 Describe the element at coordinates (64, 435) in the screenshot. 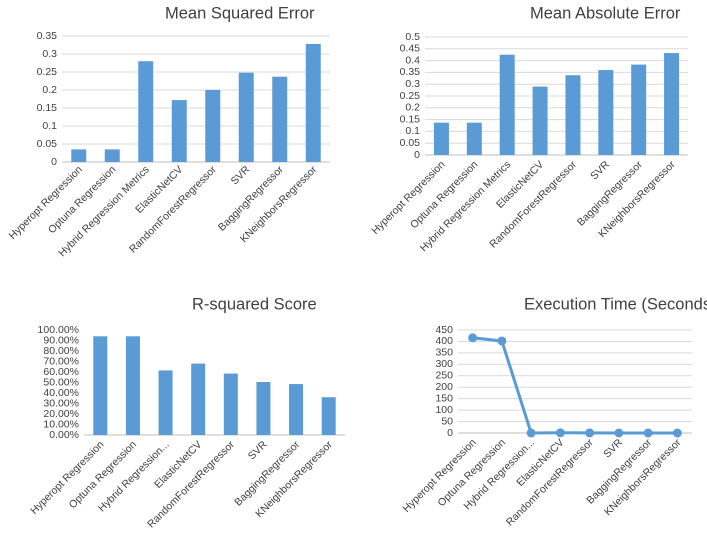

I see `r2-ytick-label: 0.00%` at that location.